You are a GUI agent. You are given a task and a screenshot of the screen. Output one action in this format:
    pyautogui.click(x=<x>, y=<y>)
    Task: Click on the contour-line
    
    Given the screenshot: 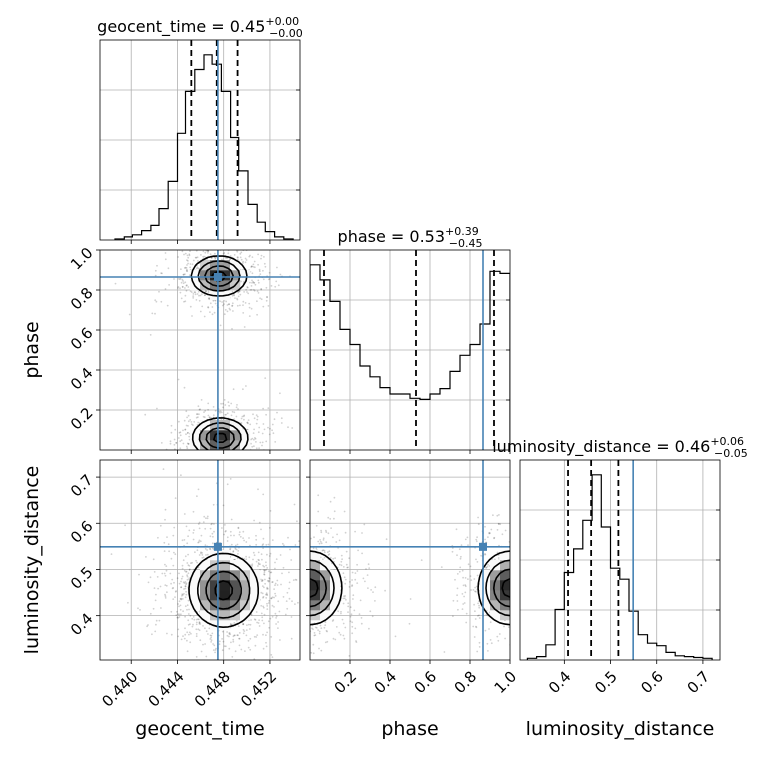 What is the action you would take?
    pyautogui.click(x=410, y=588)
    